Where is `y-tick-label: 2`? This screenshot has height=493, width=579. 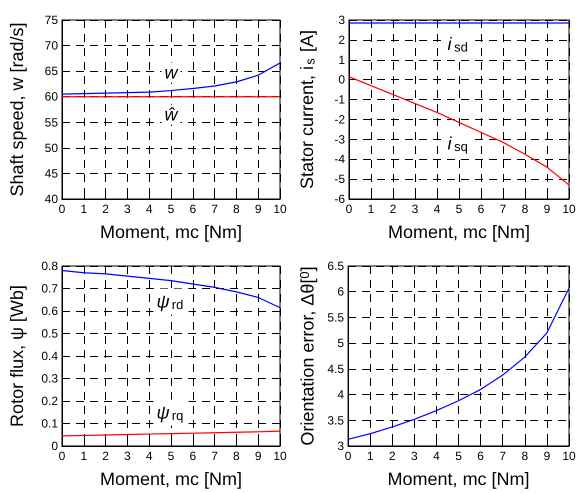 y-tick-label: 2 is located at coordinates (342, 39).